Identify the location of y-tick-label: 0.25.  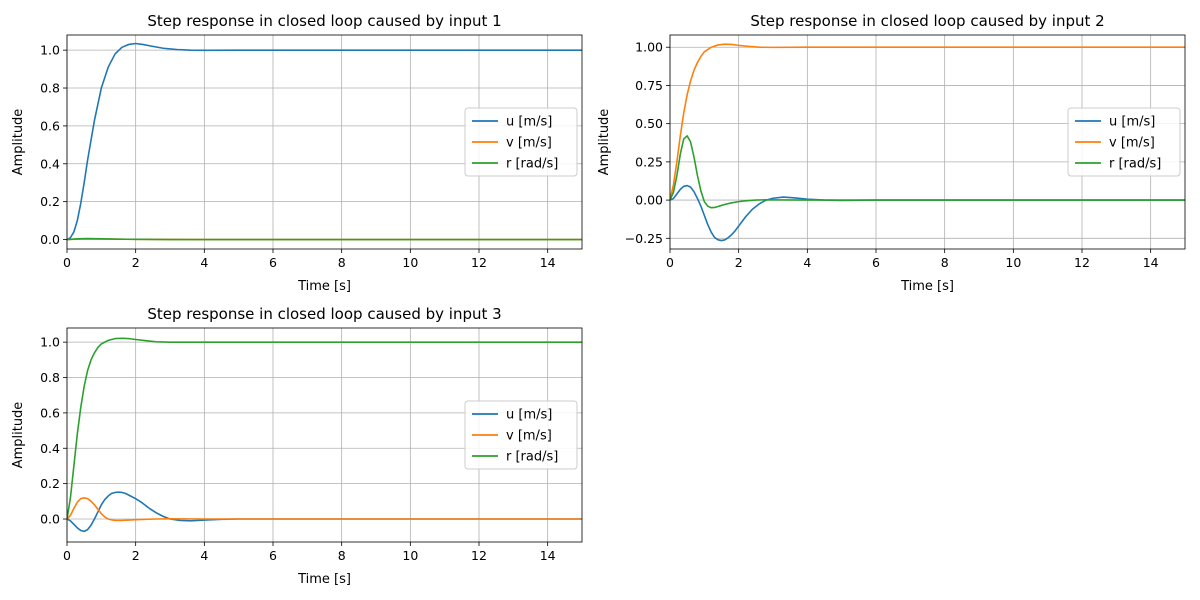
(649, 161).